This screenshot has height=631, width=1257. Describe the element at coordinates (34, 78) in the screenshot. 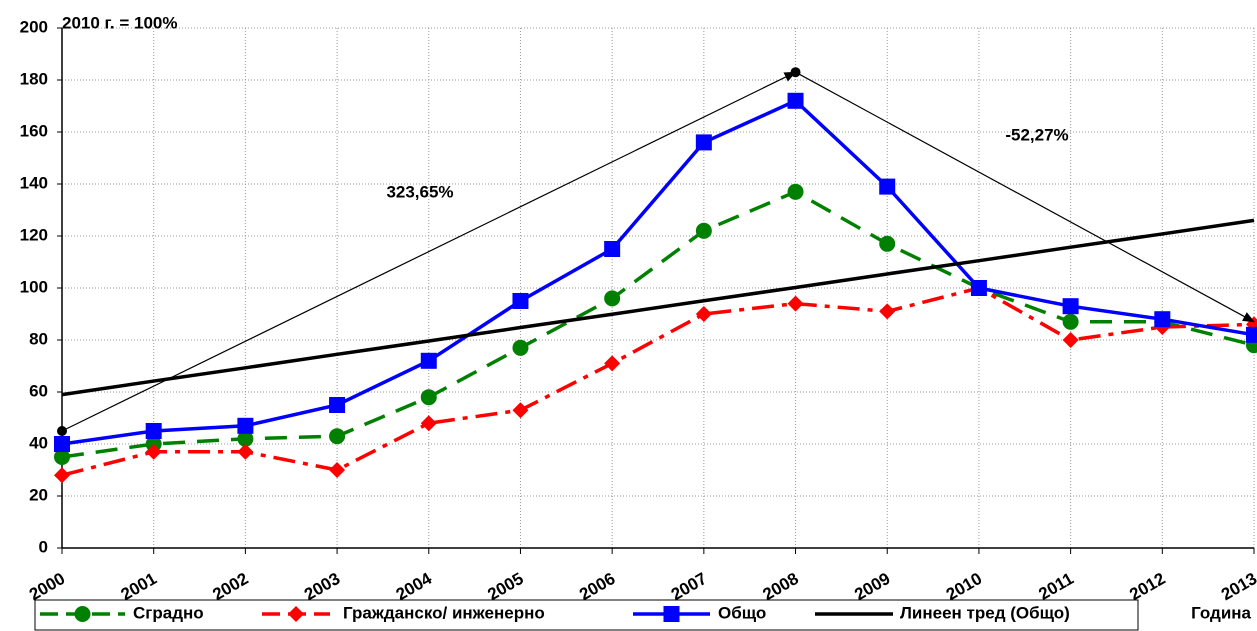

I see `y-tick-label: 180` at that location.